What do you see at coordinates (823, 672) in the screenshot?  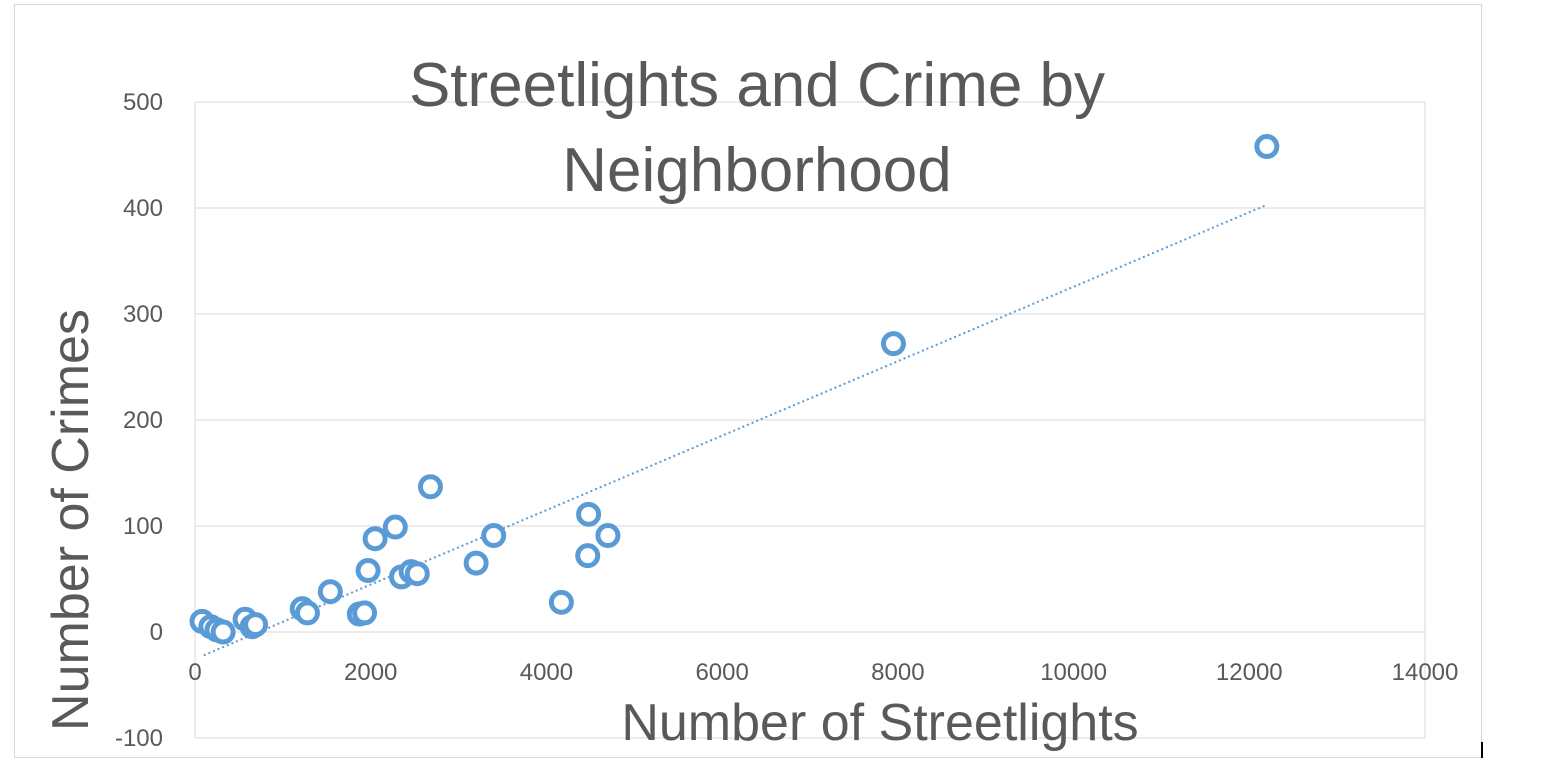 I see `x-axis-tick-labels: 0 2000 4000 6000 8000 10000 12000 14000` at bounding box center [823, 672].